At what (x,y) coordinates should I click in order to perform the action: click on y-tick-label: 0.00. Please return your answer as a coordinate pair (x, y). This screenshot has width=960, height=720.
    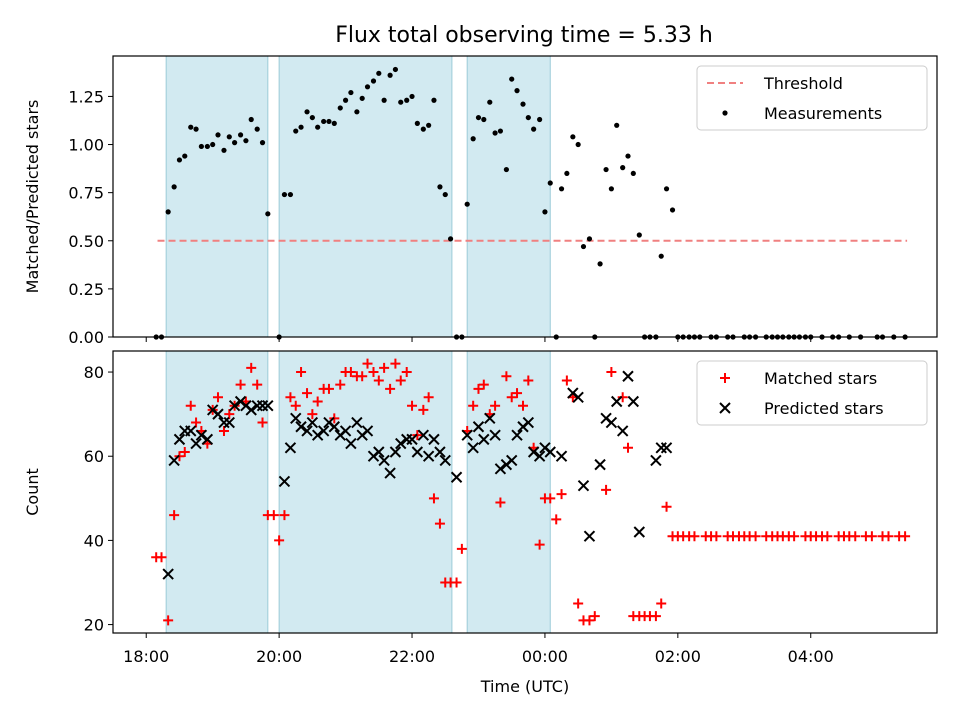
    Looking at the image, I should click on (86, 337).